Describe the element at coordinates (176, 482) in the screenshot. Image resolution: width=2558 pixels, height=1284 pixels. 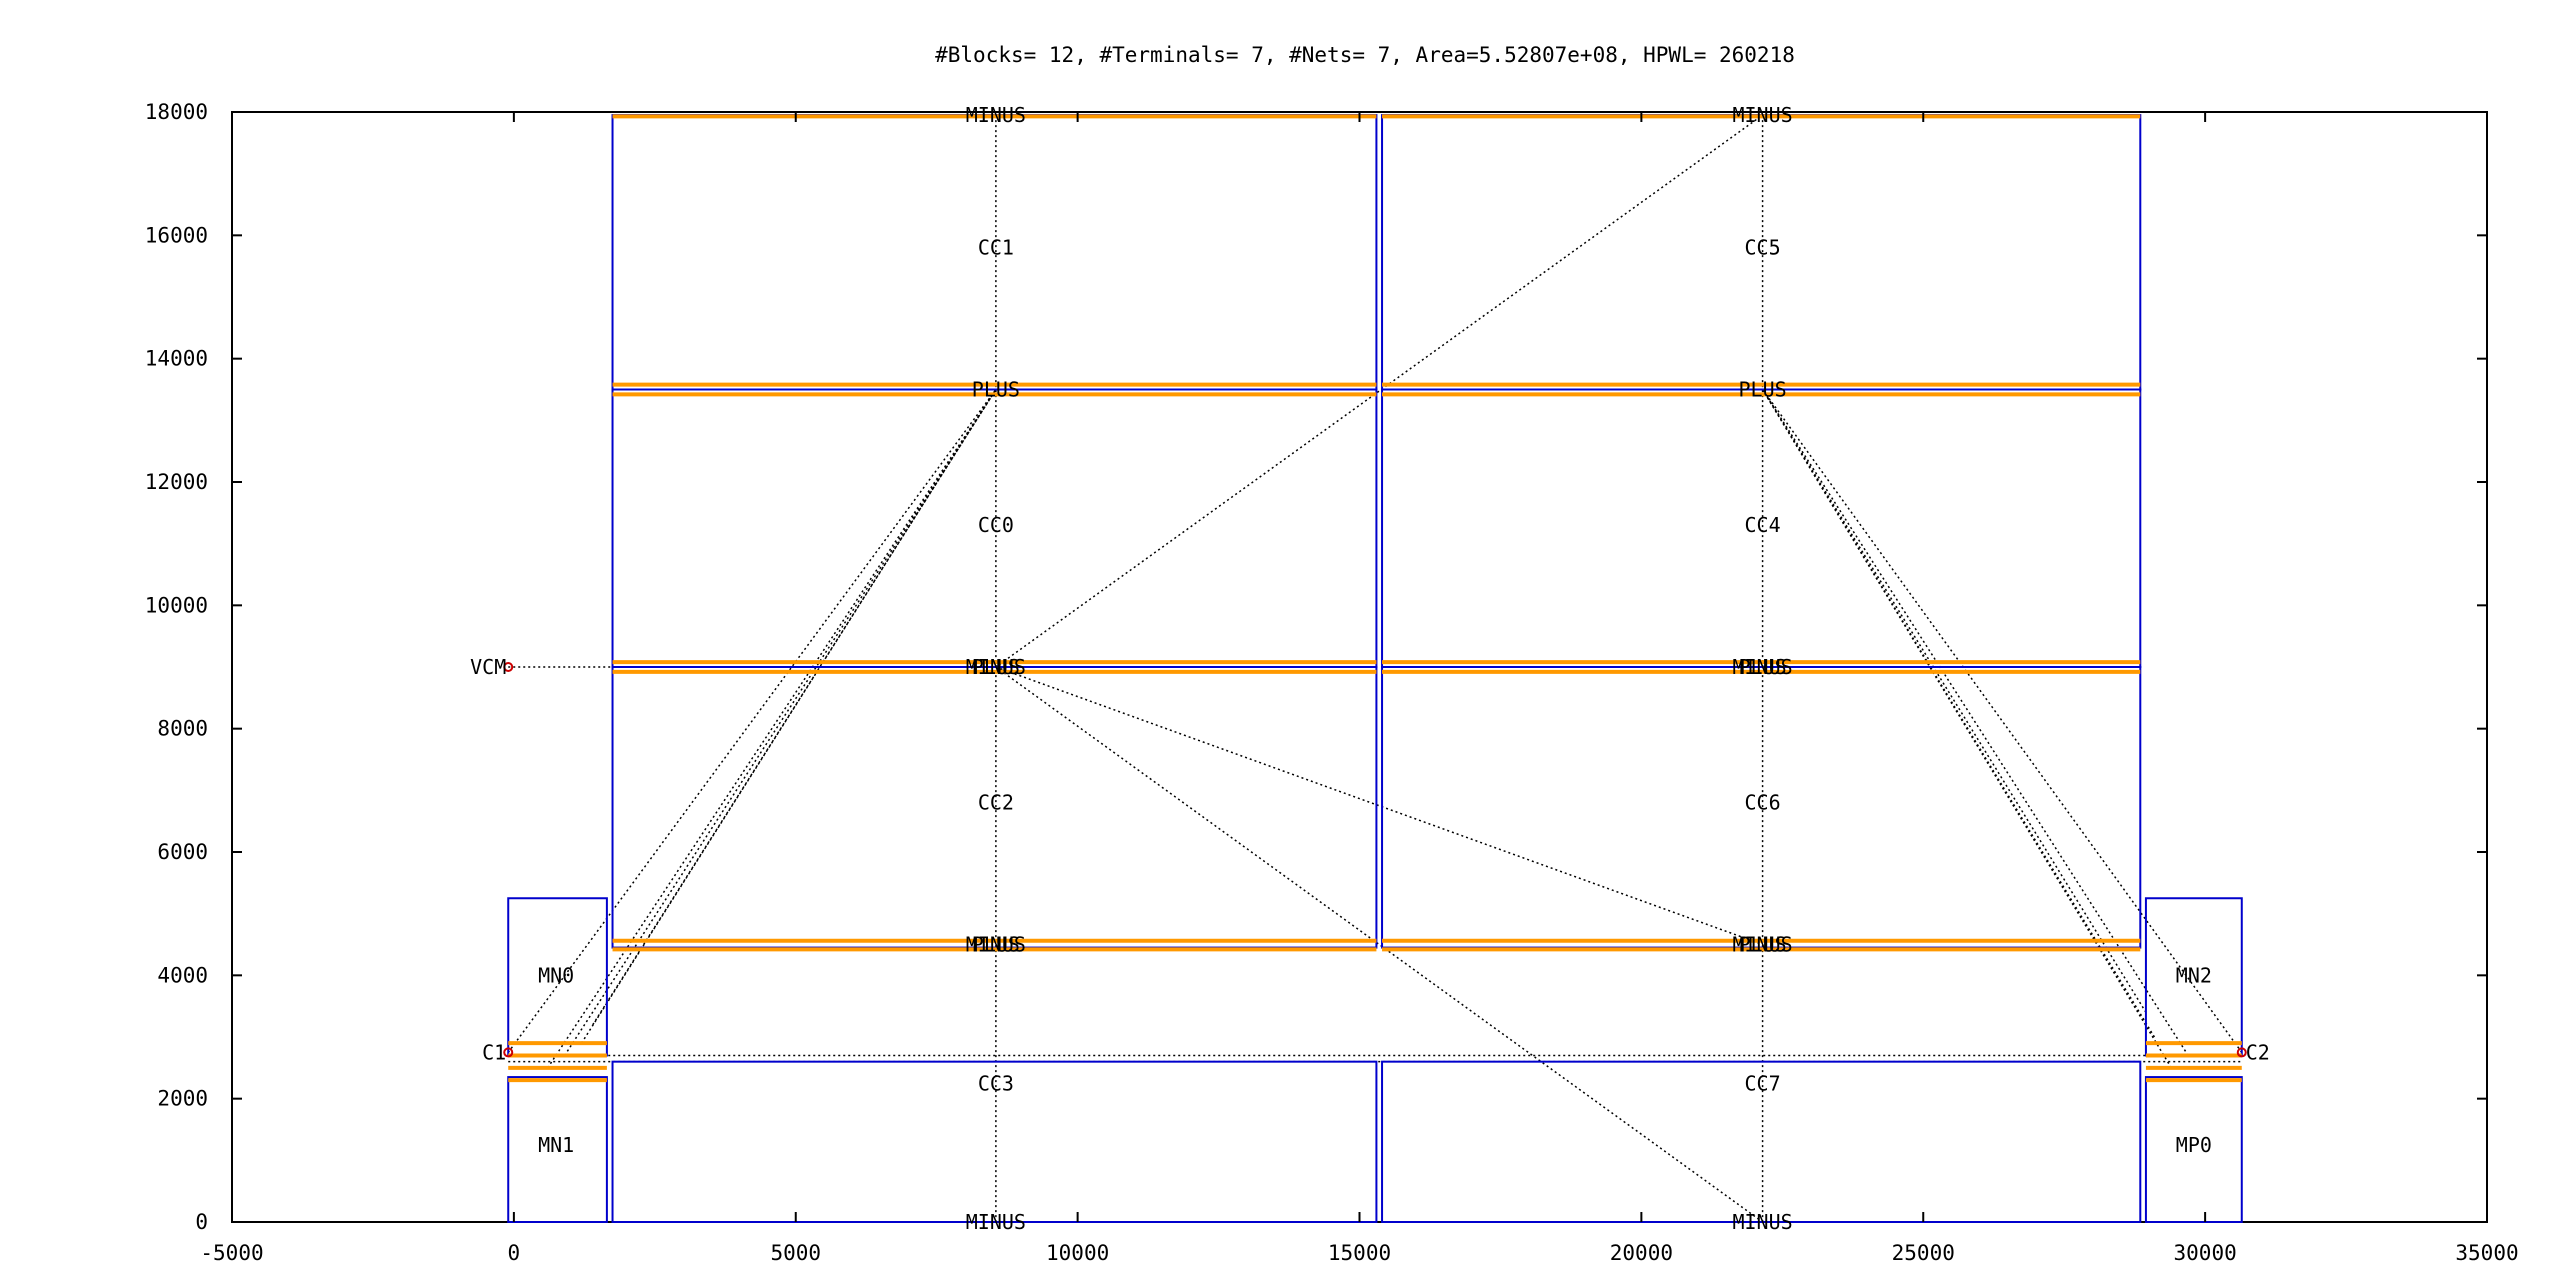
I see `y-tick-label: 12000` at that location.